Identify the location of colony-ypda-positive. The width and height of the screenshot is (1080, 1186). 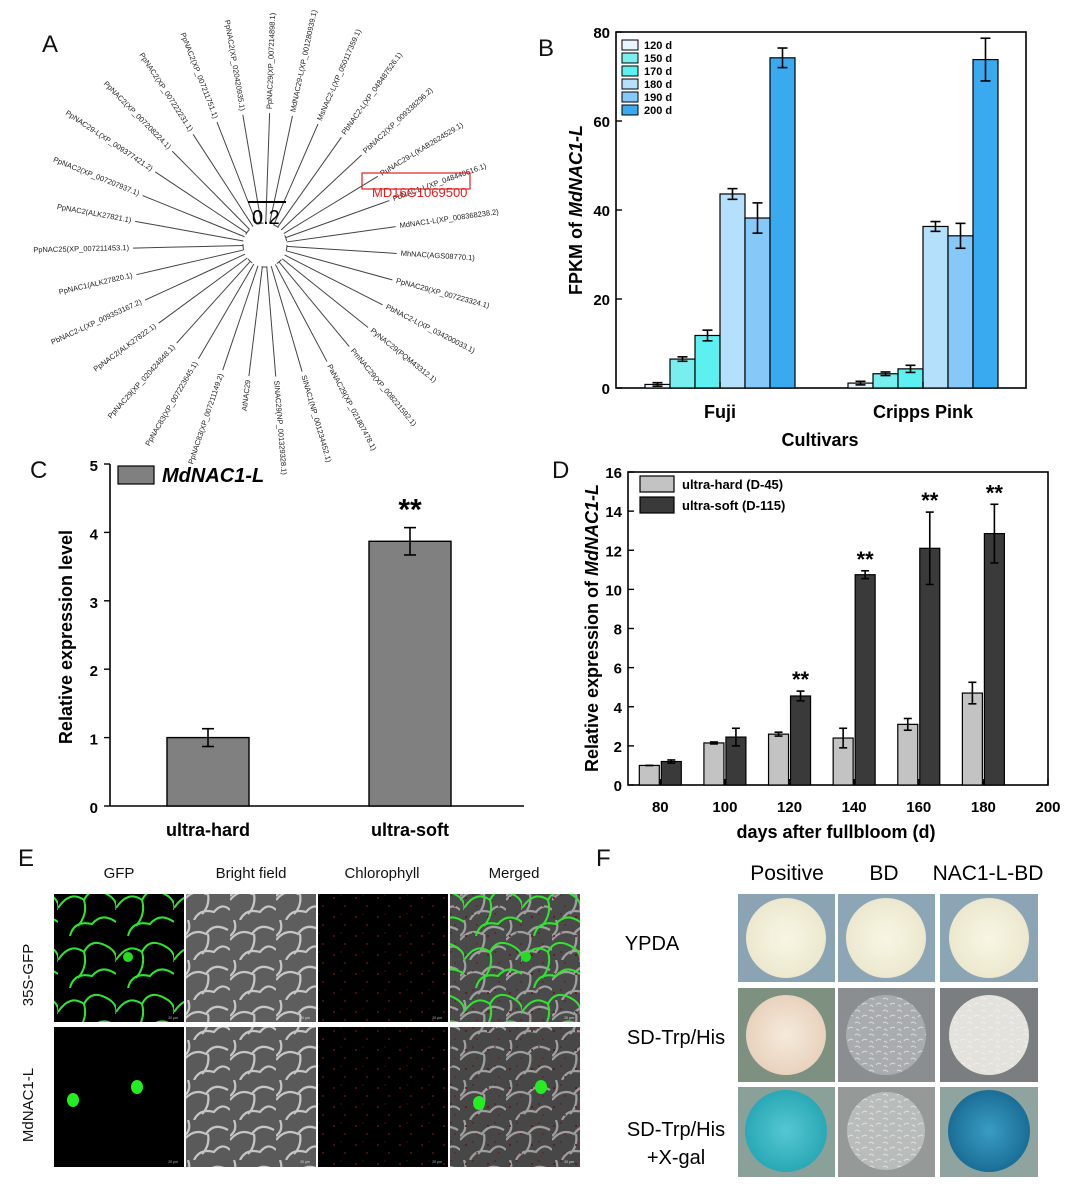
(786, 938).